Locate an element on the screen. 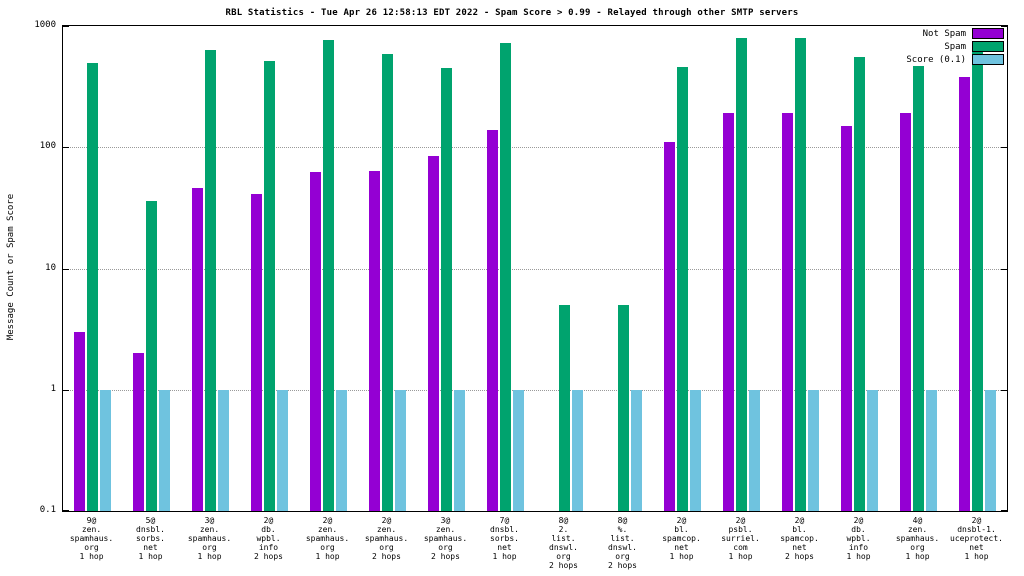  x-axis-group-label: 2@ db. wpbl. info 1 hop is located at coordinates (858, 538).